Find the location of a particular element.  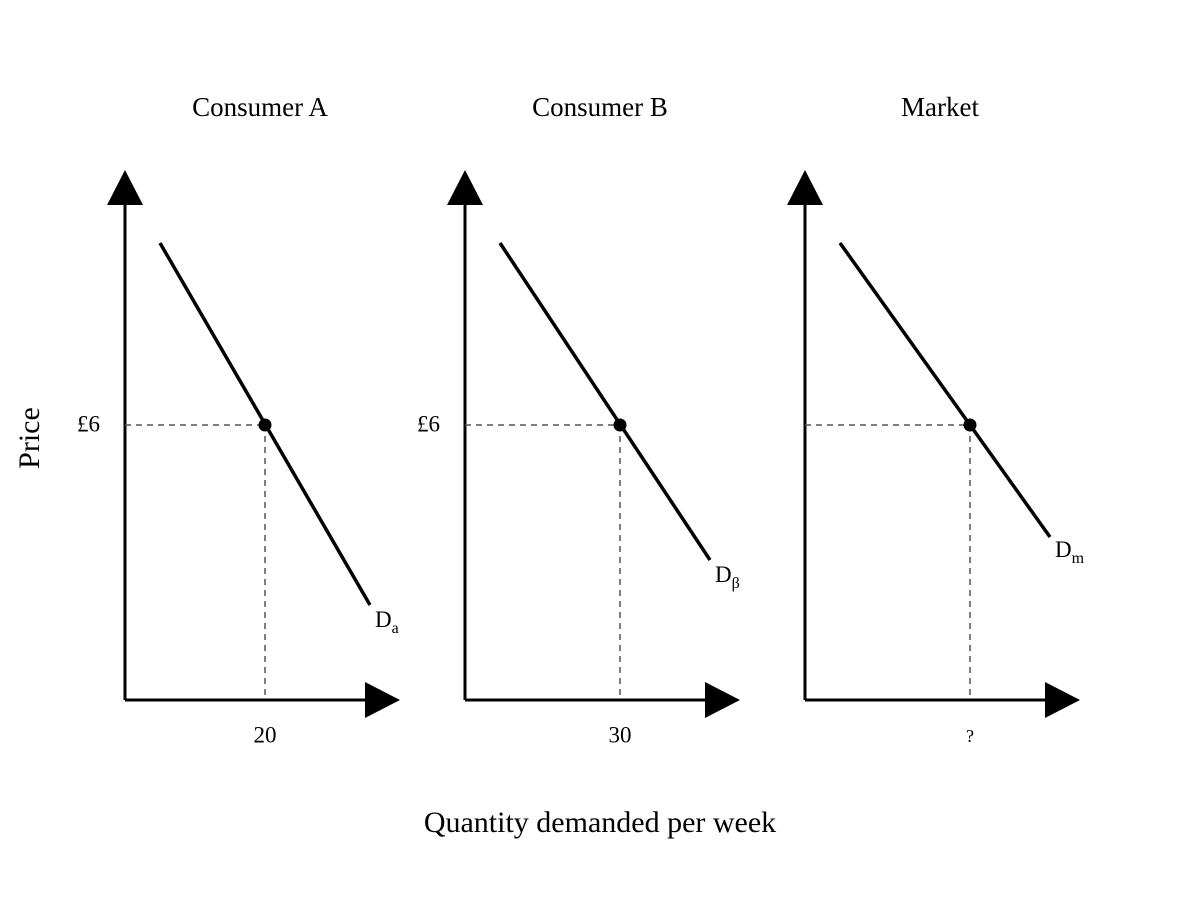

curve-label: Da is located at coordinates (387, 621).